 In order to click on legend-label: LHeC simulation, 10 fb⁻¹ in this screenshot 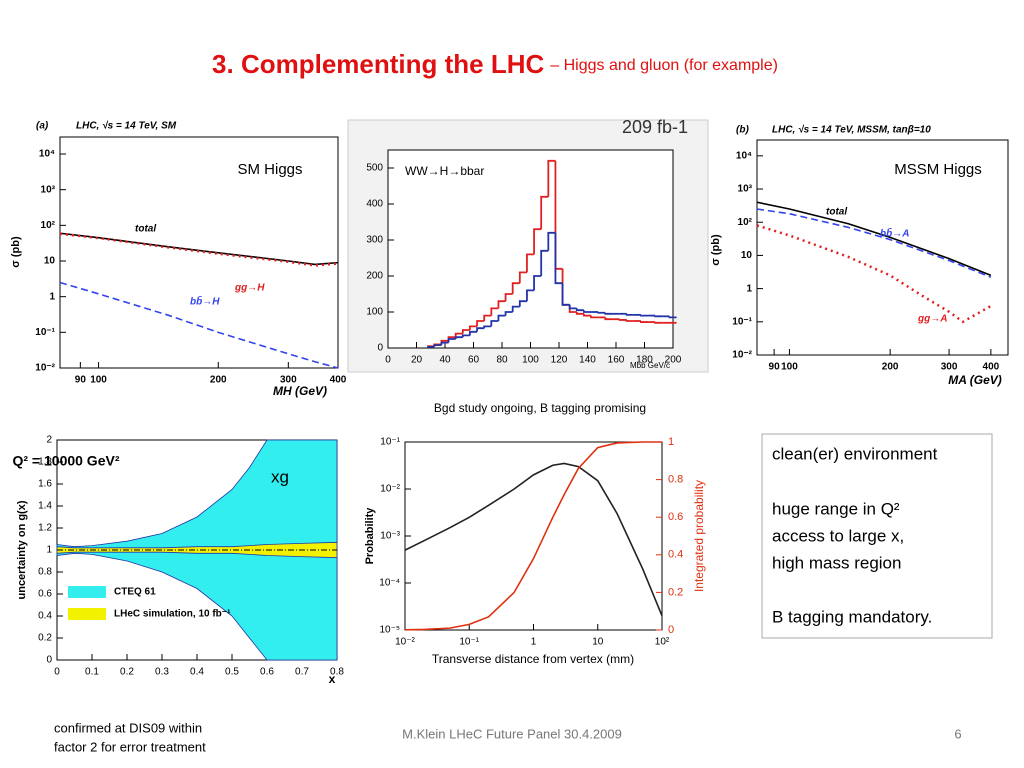, I will do `click(172, 614)`.